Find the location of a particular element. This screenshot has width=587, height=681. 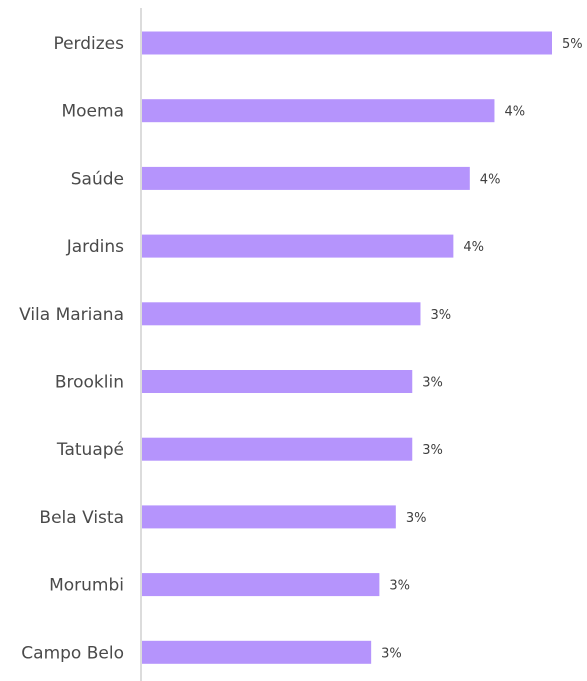

category-label: Perdizes is located at coordinates (88, 44).